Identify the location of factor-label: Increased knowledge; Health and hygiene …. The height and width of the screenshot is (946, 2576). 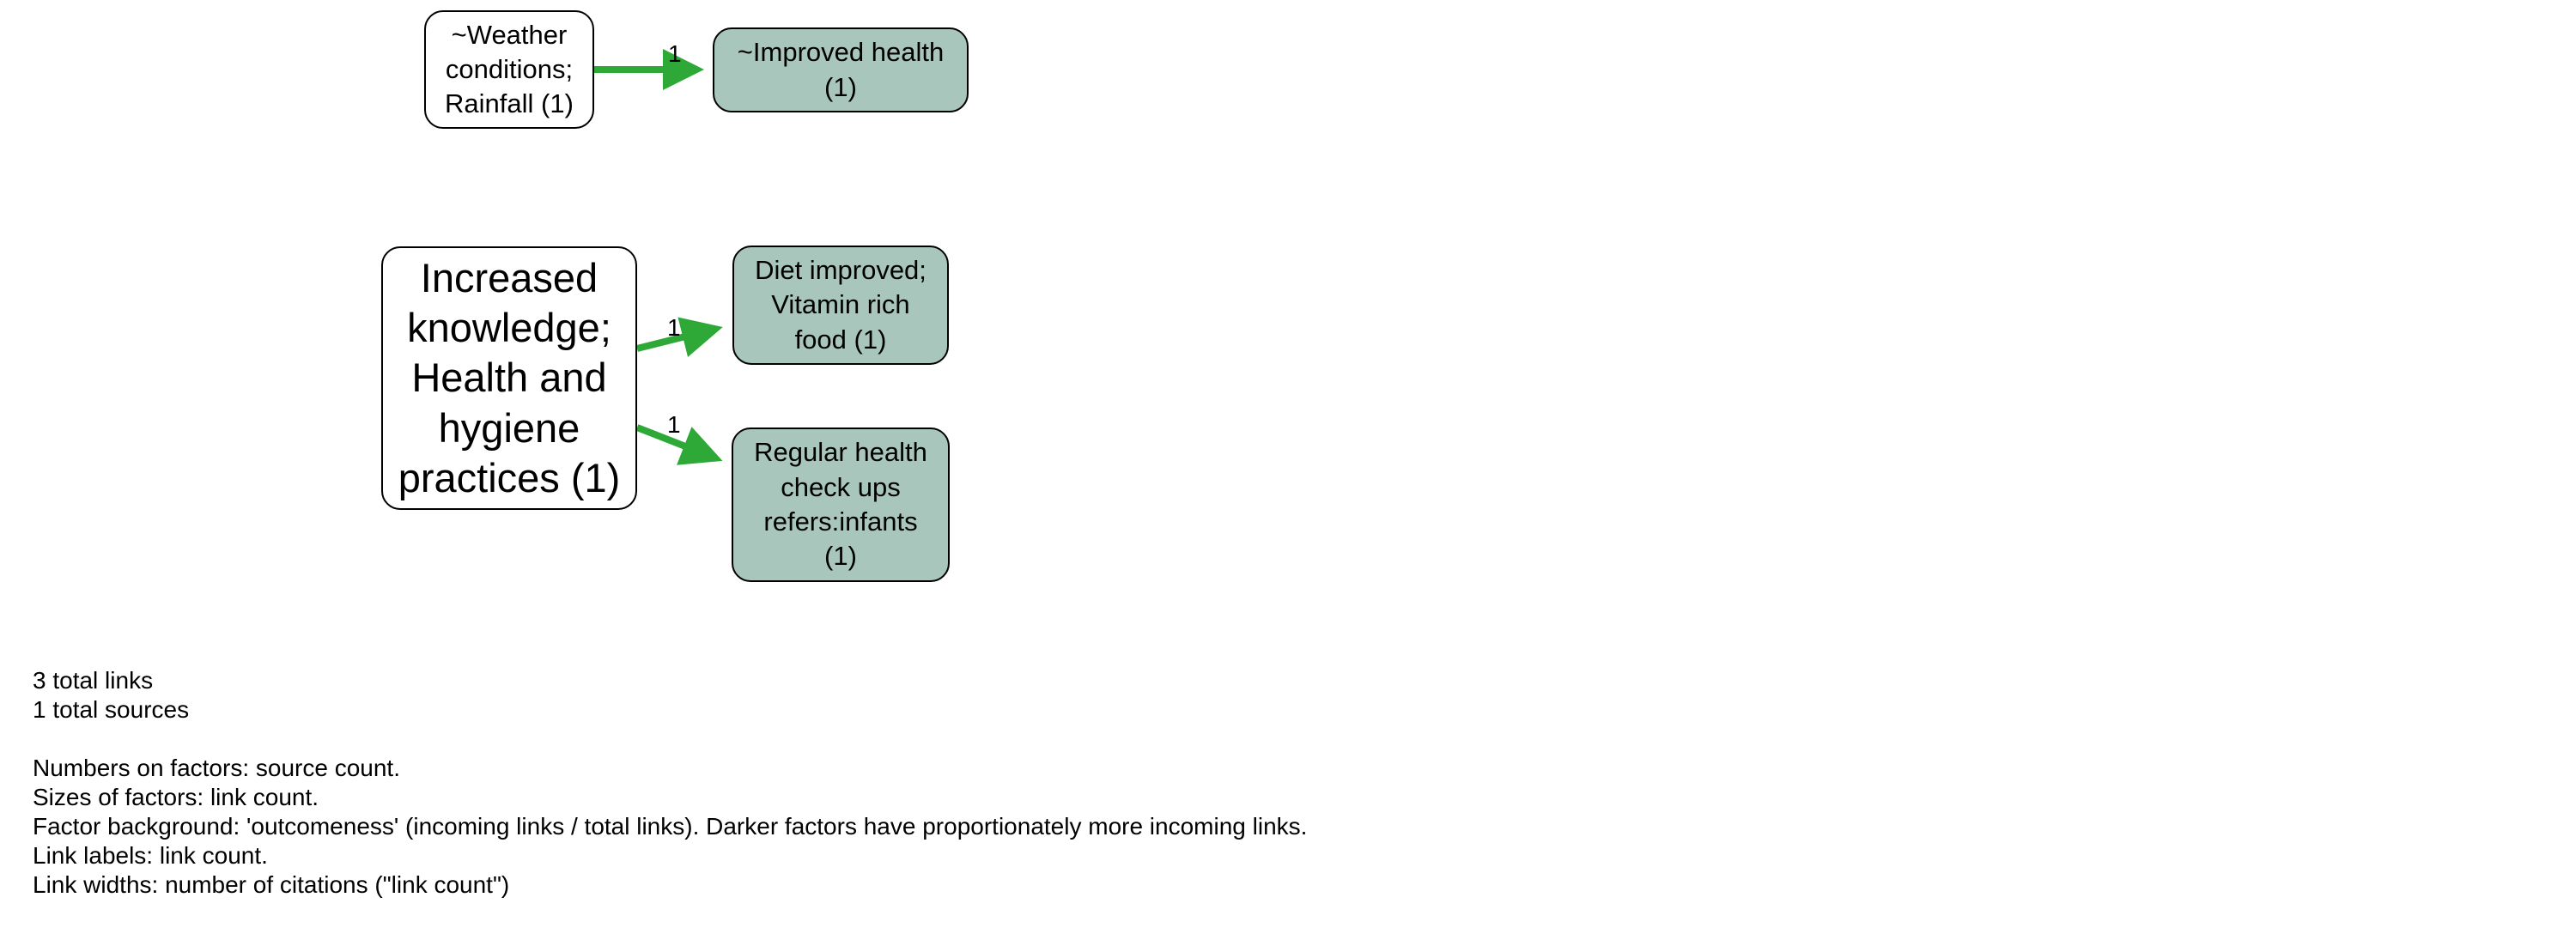
(510, 377).